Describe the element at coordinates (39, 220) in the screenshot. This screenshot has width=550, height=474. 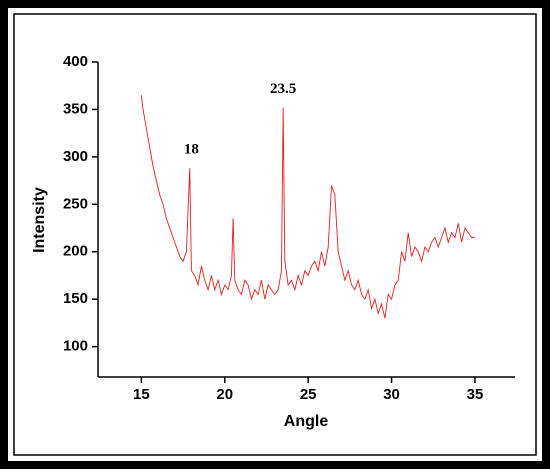
I see `y-axis-title: Intensity` at that location.